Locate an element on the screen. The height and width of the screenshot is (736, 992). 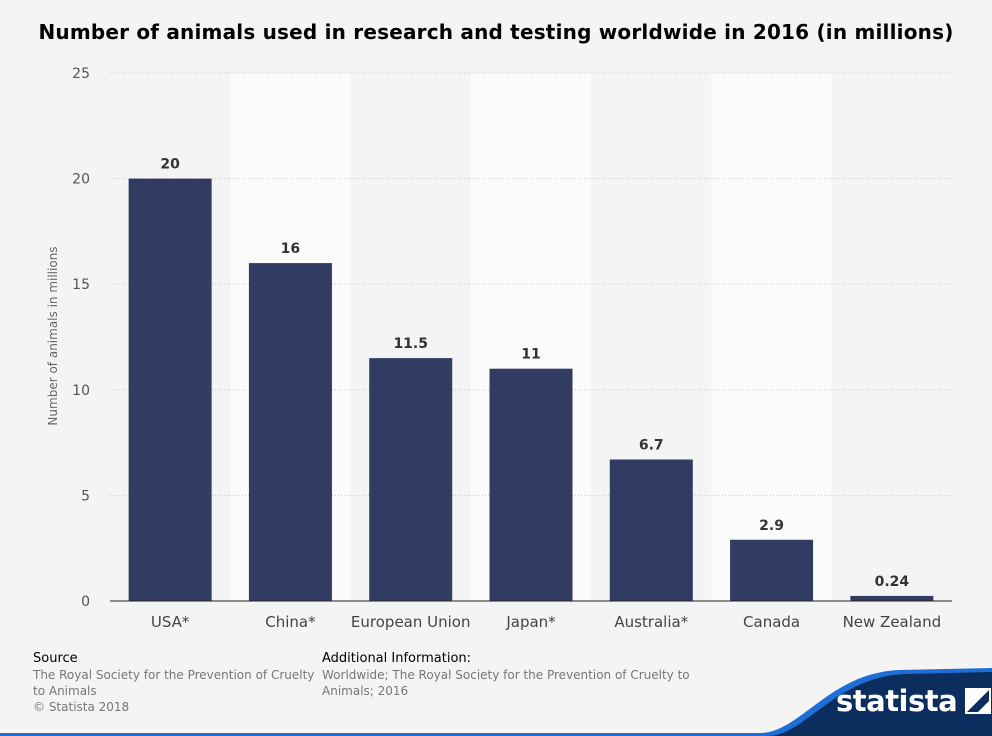
bar-value-label: 2.9 is located at coordinates (771, 526).